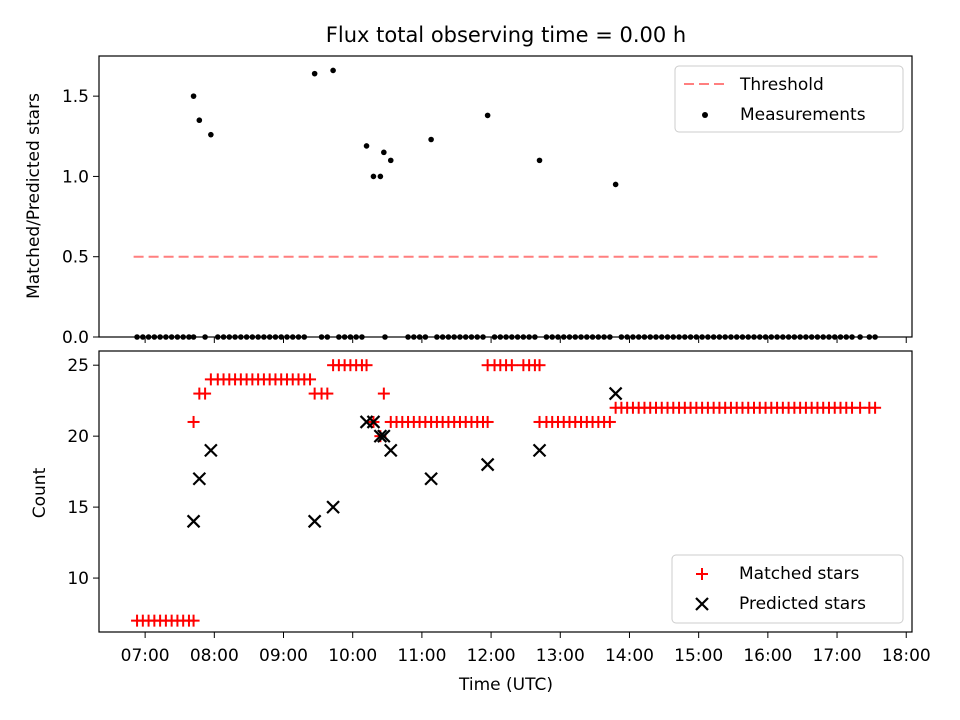 The height and width of the screenshot is (720, 960). Describe the element at coordinates (404, 457) in the screenshot. I see `predicted-stars-points` at that location.